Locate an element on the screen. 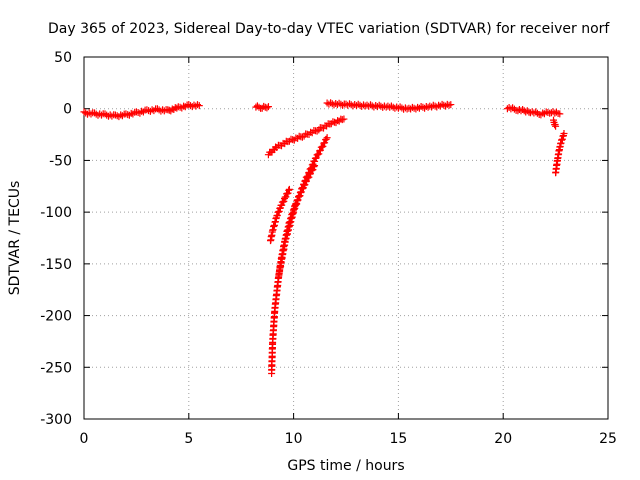  y-tick-label: -150 is located at coordinates (56, 265).